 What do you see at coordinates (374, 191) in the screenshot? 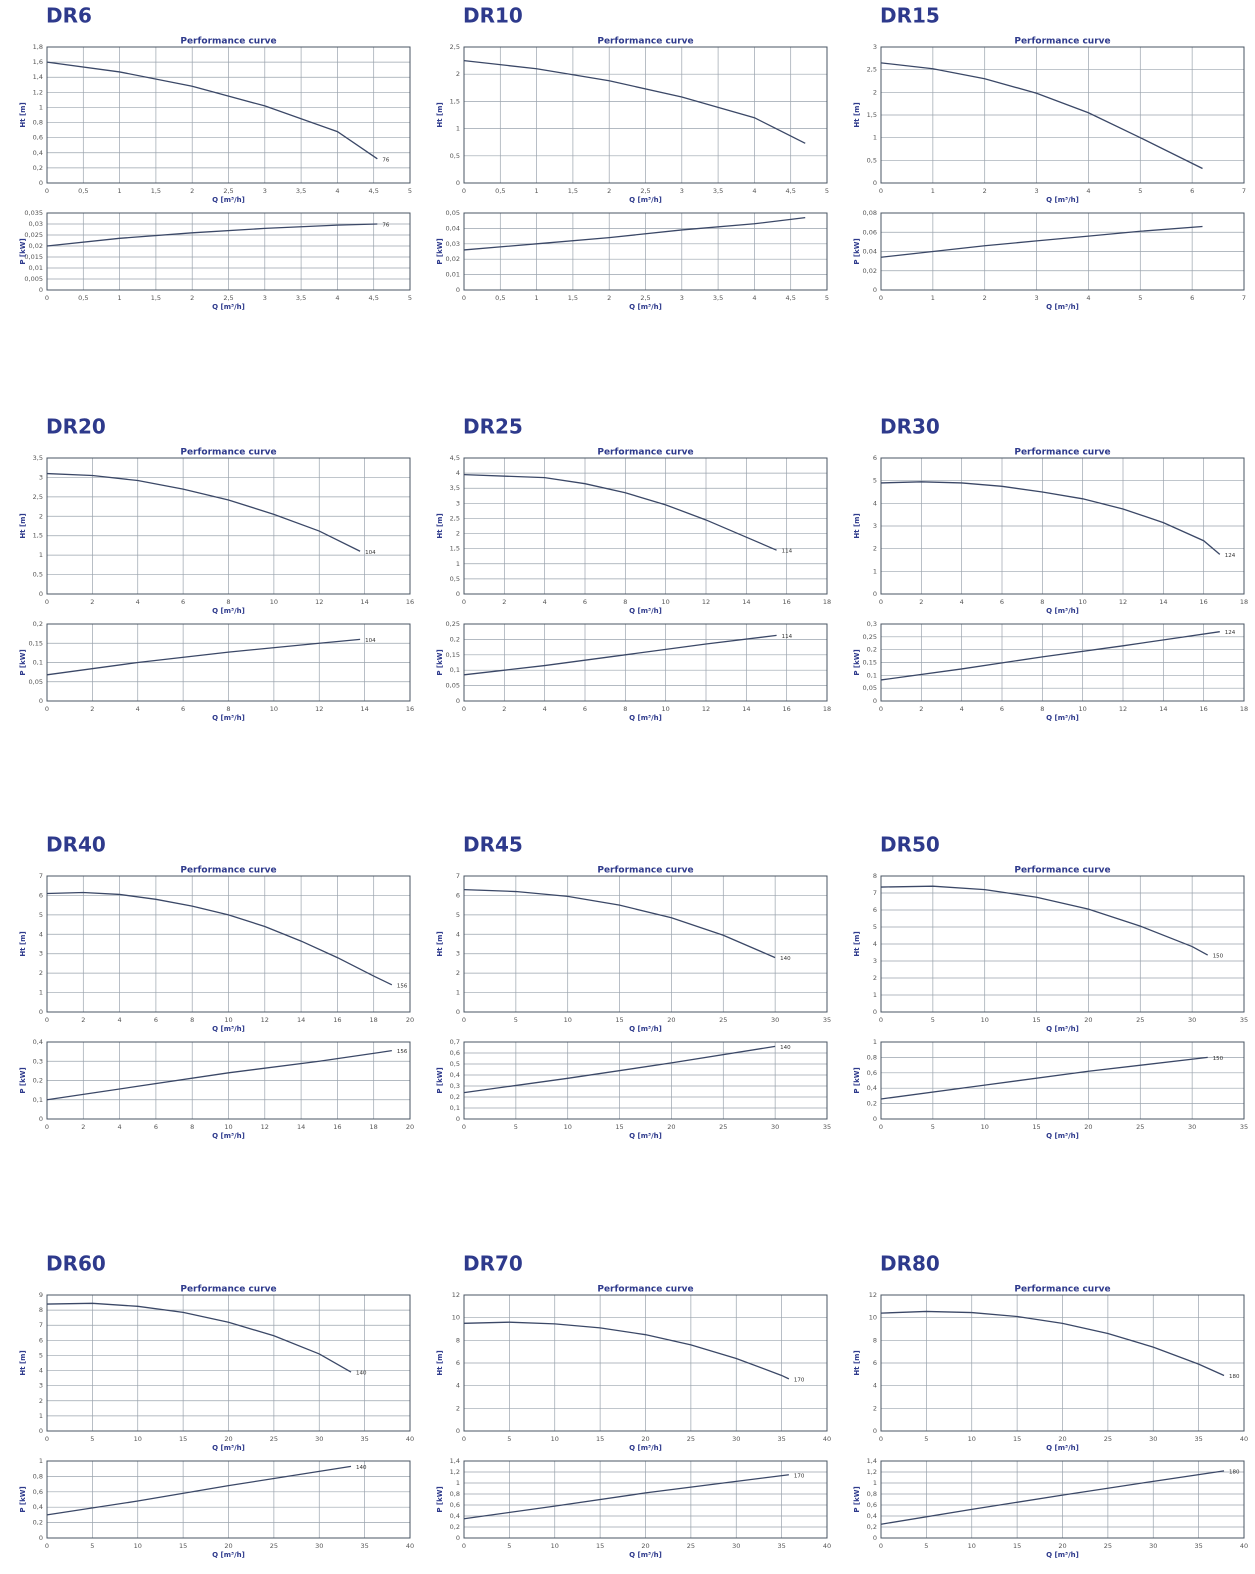
I see `x-tick-label: 4,5` at bounding box center [374, 191].